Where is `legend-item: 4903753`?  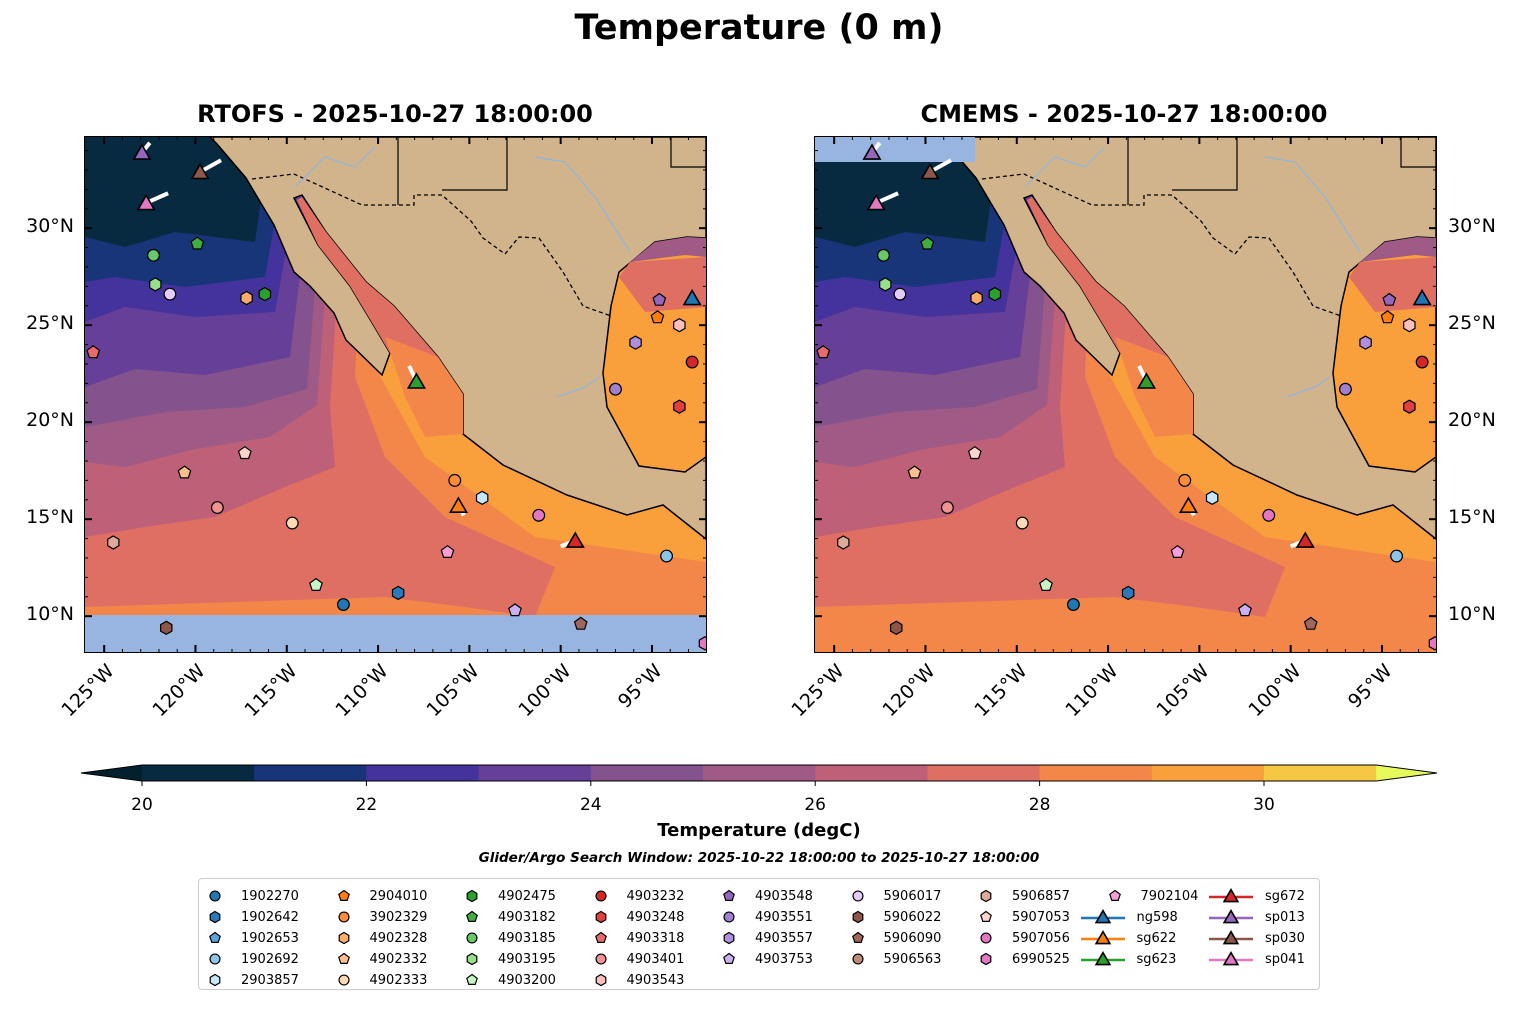 legend-item: 4903753 is located at coordinates (767, 959).